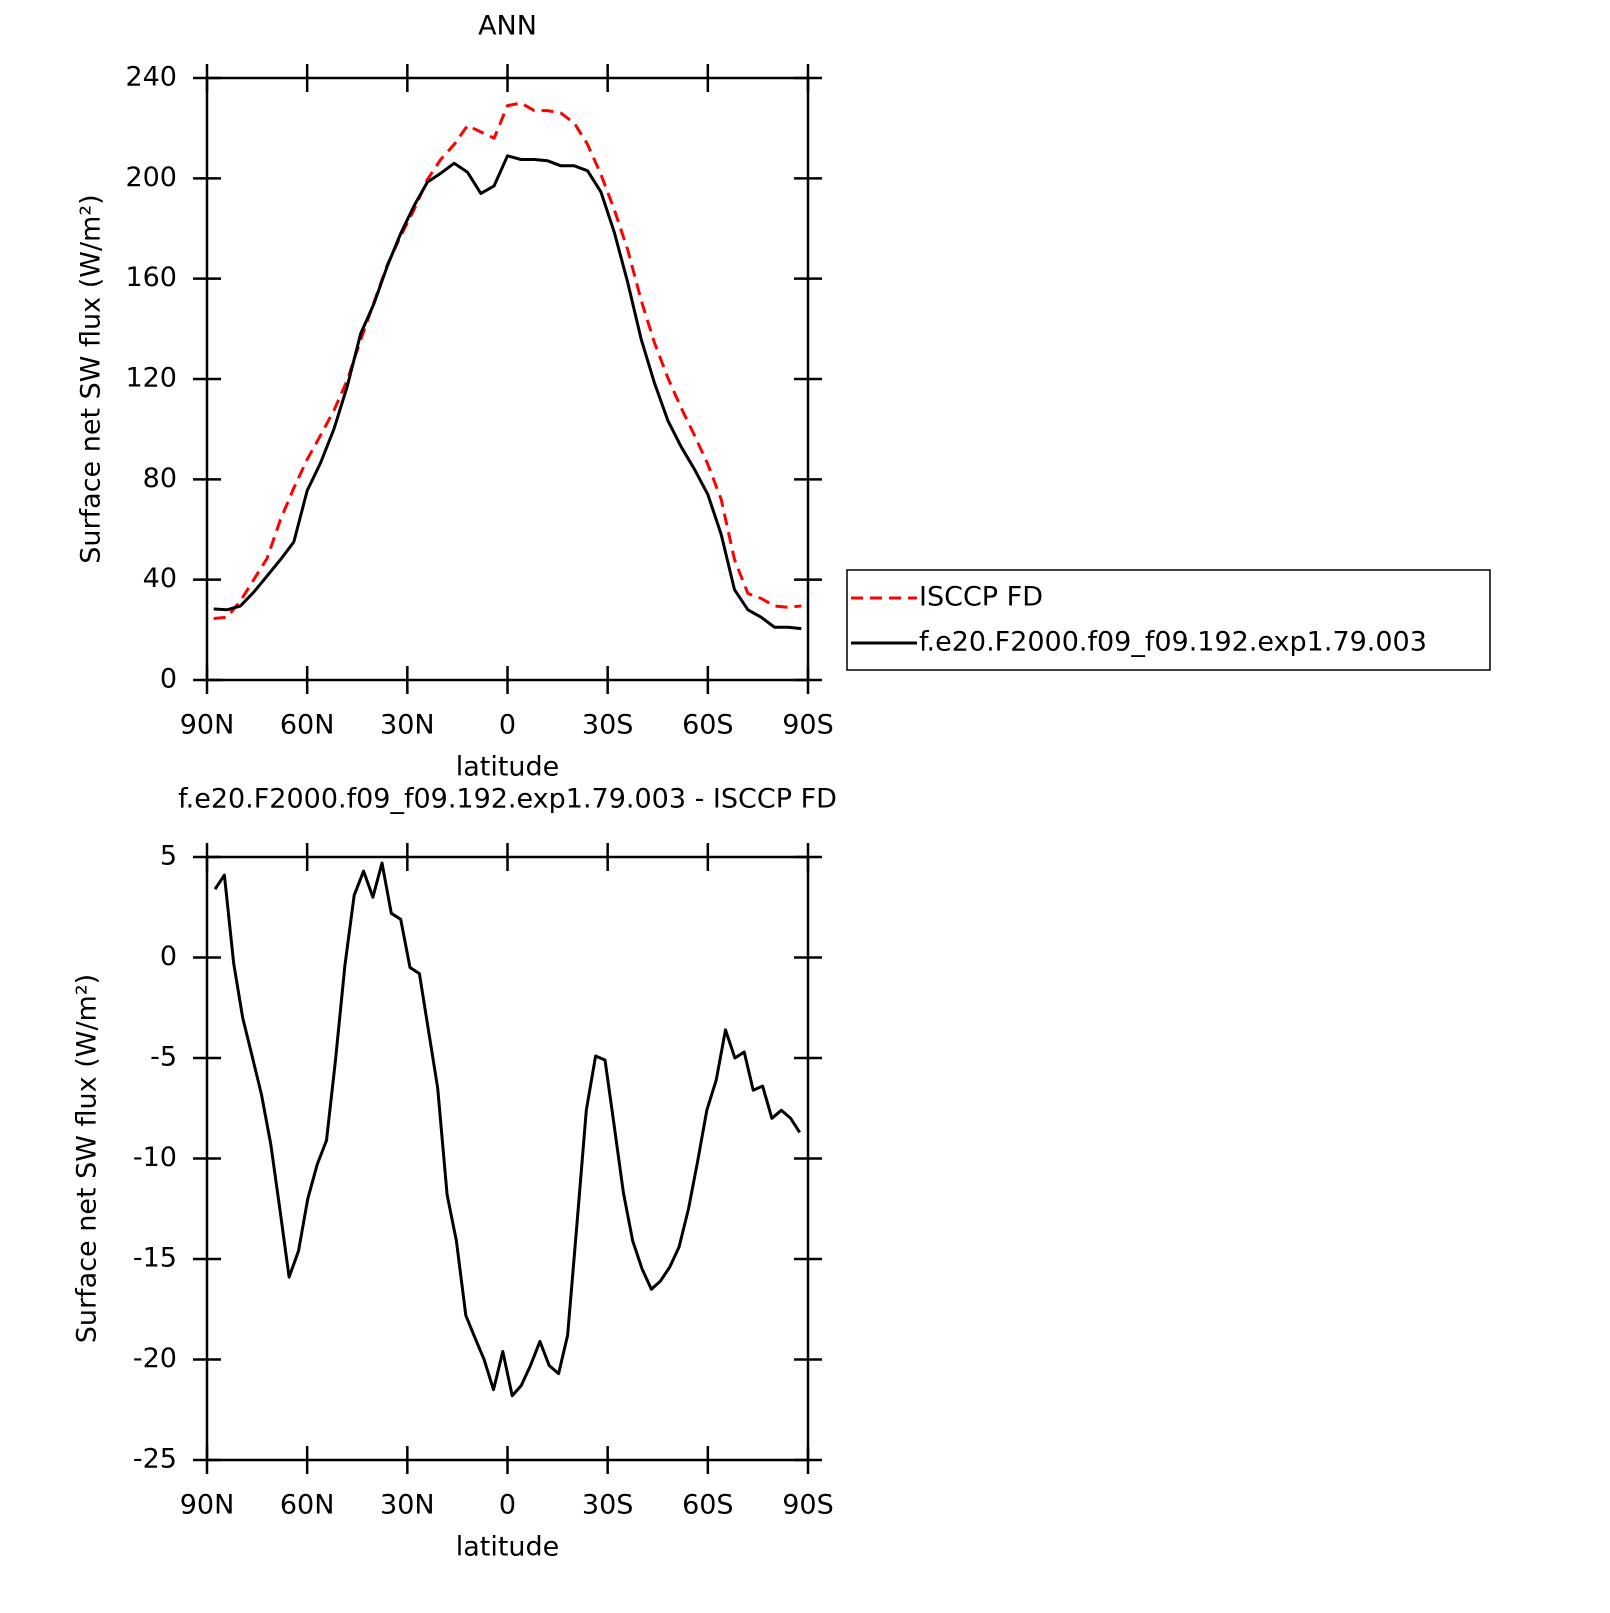 This screenshot has height=1613, width=1610. What do you see at coordinates (507, 26) in the screenshot?
I see `chart-title: ANN` at bounding box center [507, 26].